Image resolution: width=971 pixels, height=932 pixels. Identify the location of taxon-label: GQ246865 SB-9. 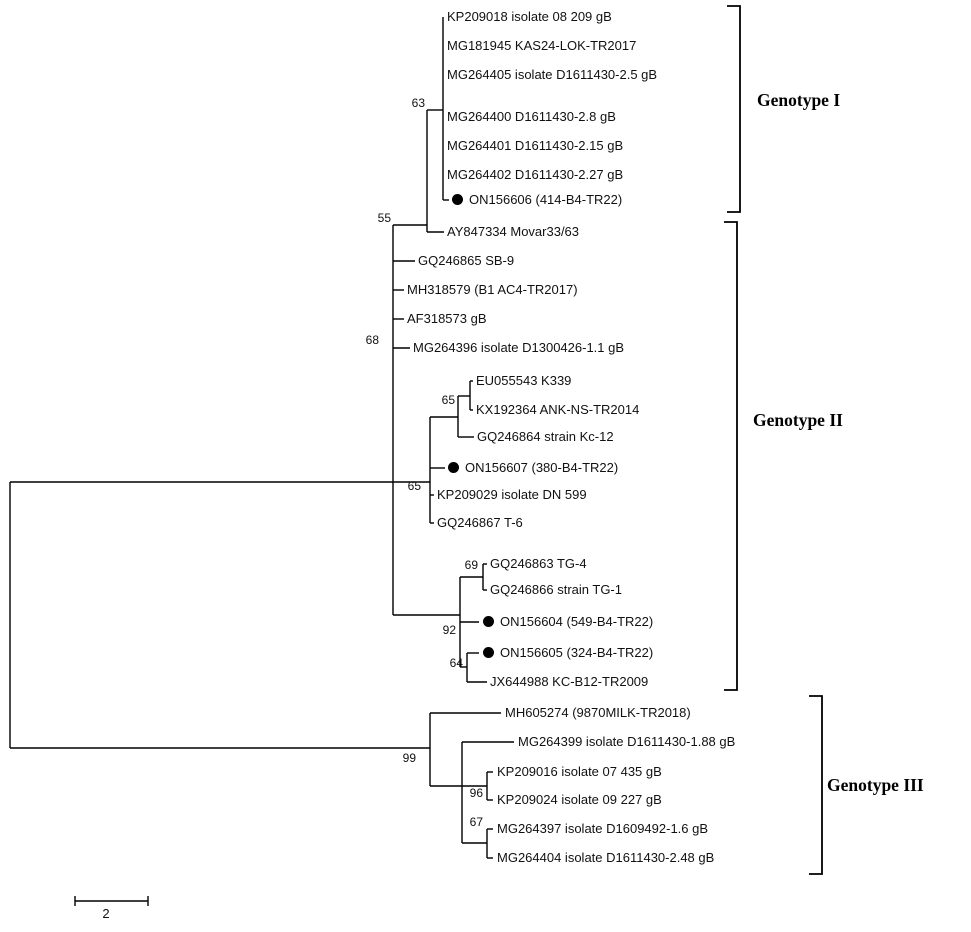
(466, 260).